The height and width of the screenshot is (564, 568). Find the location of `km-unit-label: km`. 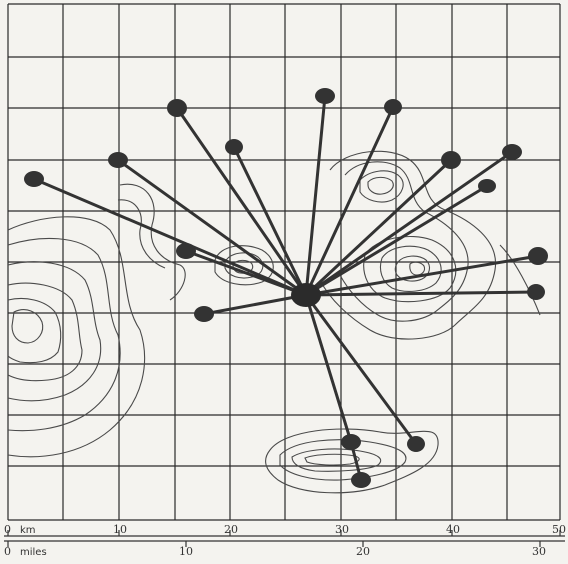

km-unit-label: km is located at coordinates (28, 530).